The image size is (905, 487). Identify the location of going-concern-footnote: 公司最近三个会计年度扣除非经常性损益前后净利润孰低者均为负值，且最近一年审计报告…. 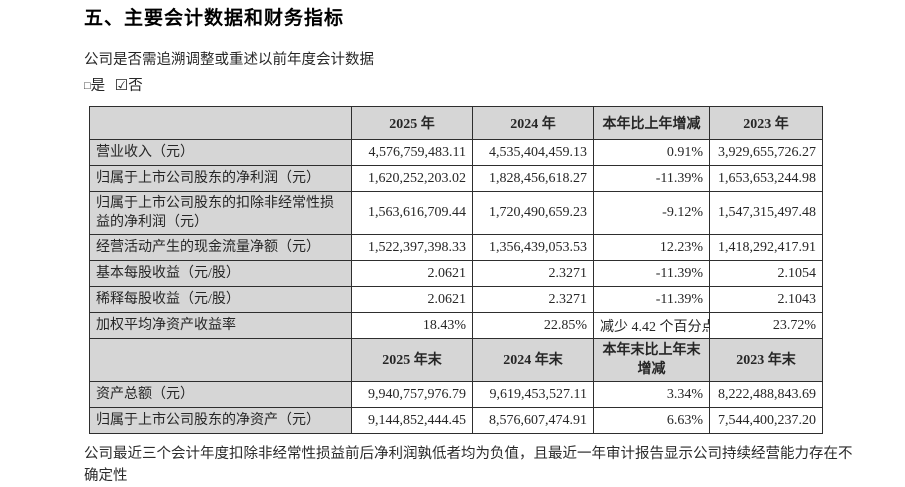
(468, 465).